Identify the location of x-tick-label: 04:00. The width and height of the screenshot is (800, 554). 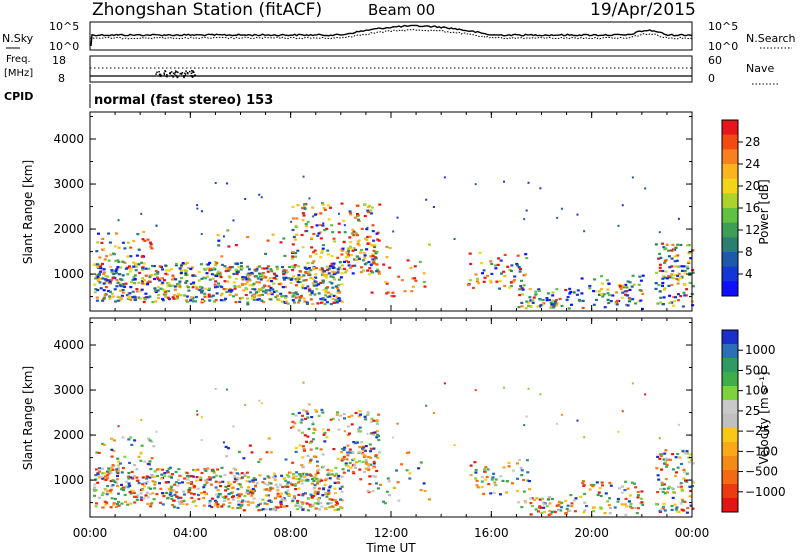
(190, 533).